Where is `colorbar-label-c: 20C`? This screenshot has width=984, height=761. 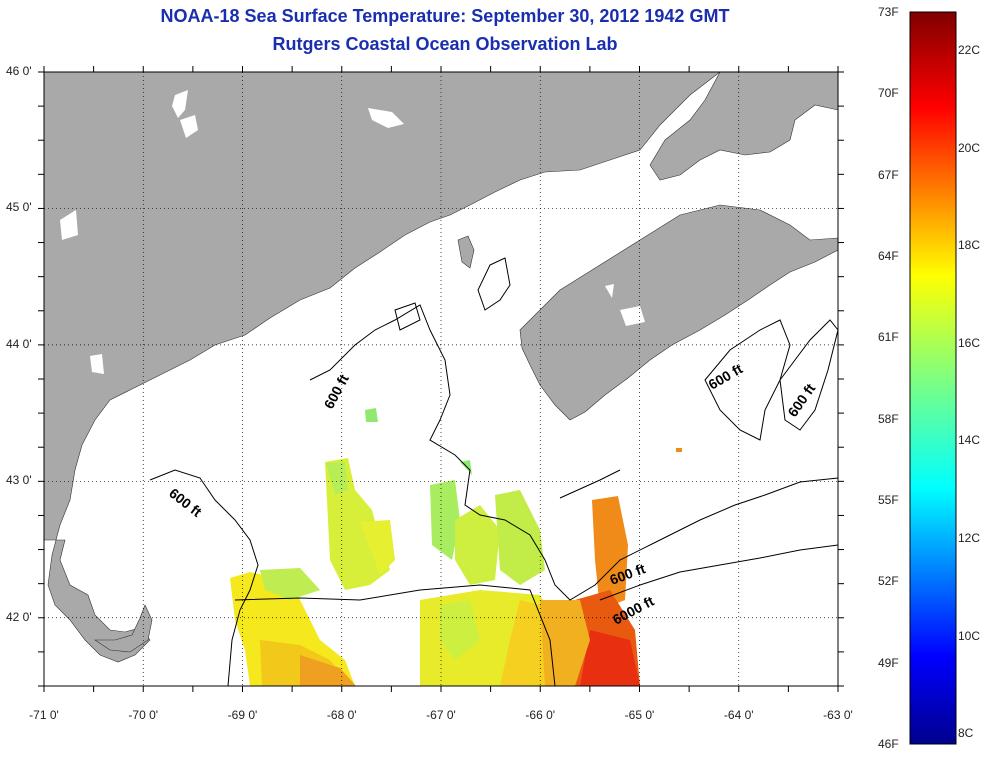
colorbar-label-c: 20C is located at coordinates (969, 147).